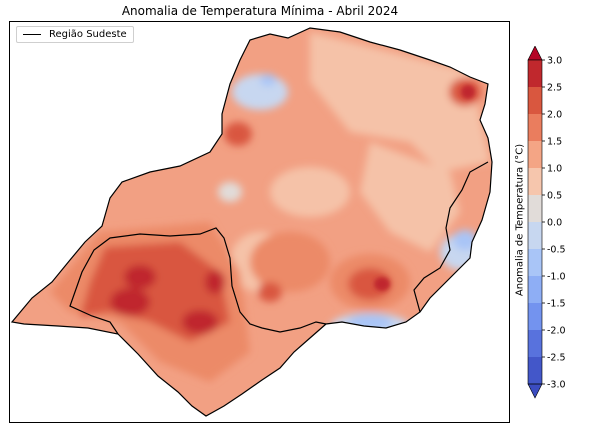 This screenshot has height=429, width=590. What do you see at coordinates (556, 250) in the screenshot?
I see `colorbar-tick-label: -0.5` at bounding box center [556, 250].